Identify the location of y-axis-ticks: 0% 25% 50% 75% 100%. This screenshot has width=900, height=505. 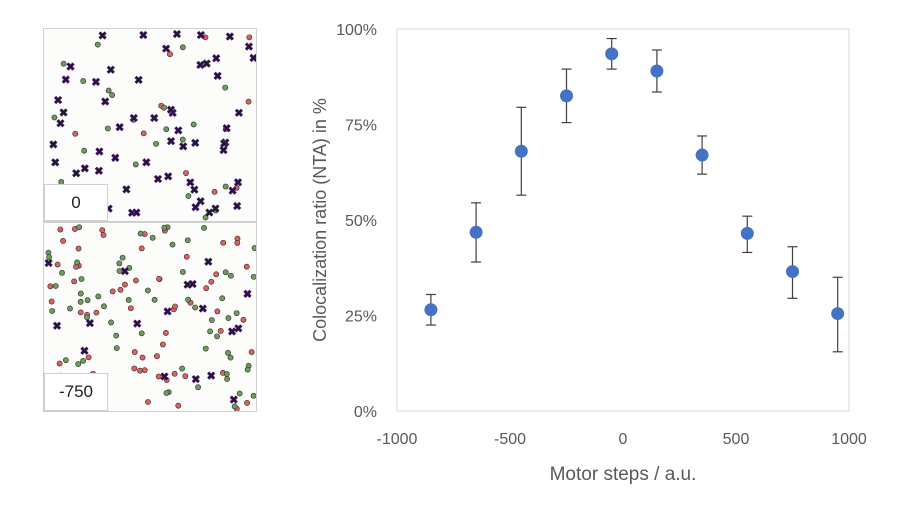
(356, 221).